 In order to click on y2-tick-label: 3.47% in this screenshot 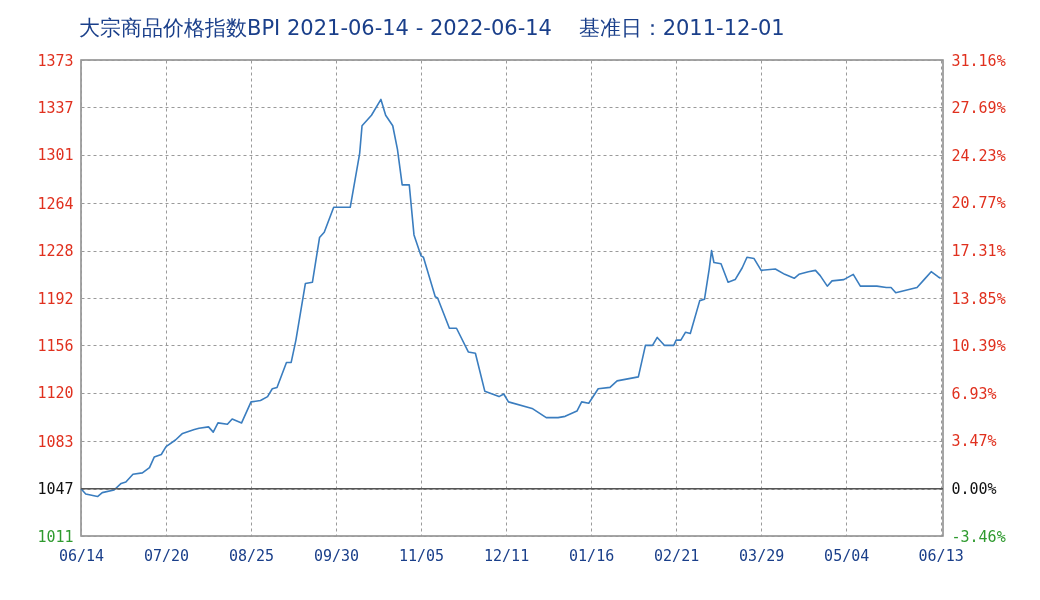, I will do `click(974, 441)`.